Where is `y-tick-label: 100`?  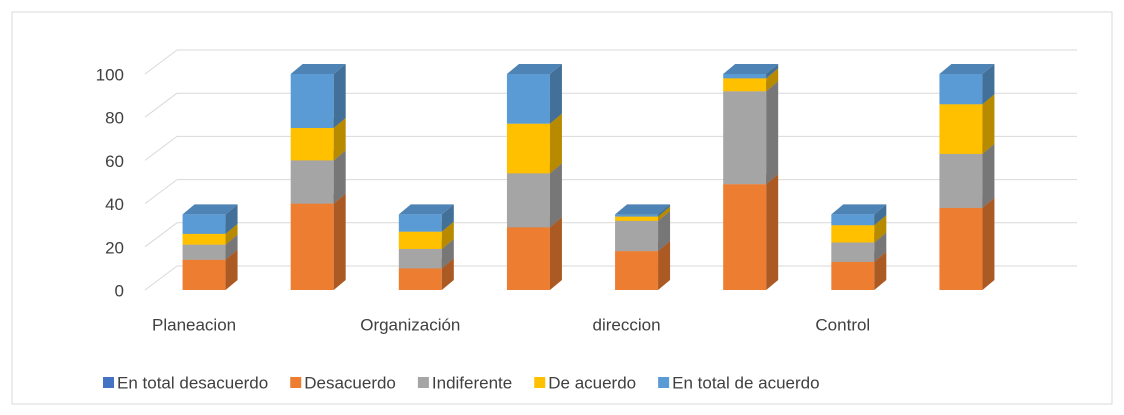 y-tick-label: 100 is located at coordinates (110, 74).